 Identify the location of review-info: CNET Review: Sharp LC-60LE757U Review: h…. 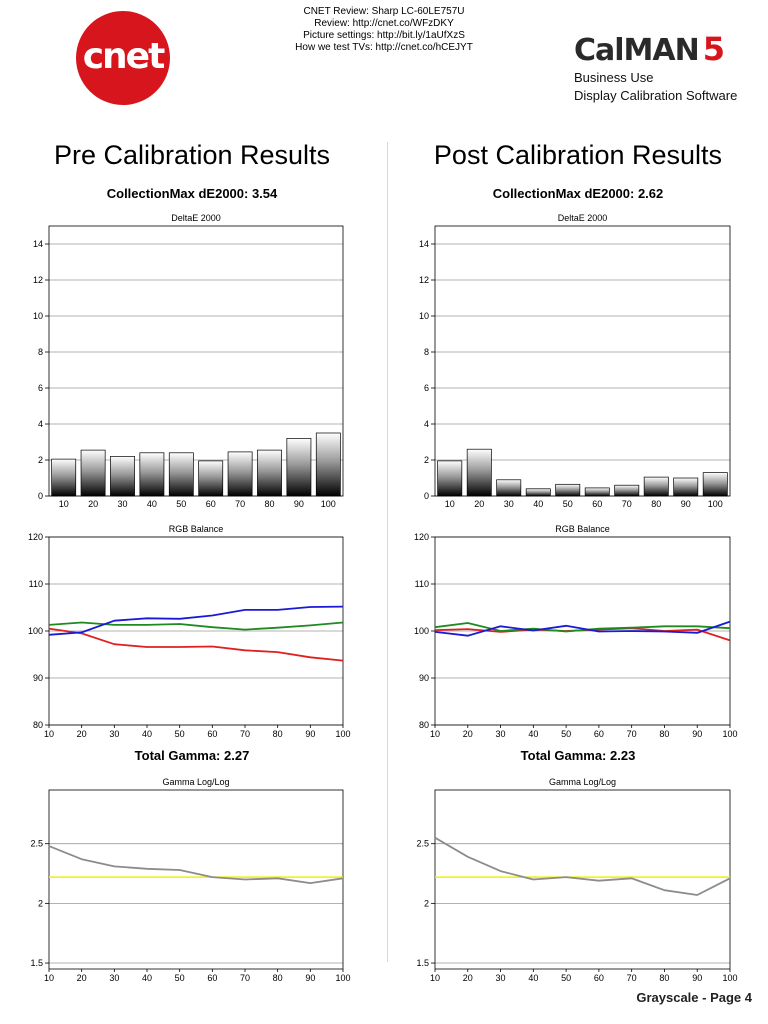
(384, 30).